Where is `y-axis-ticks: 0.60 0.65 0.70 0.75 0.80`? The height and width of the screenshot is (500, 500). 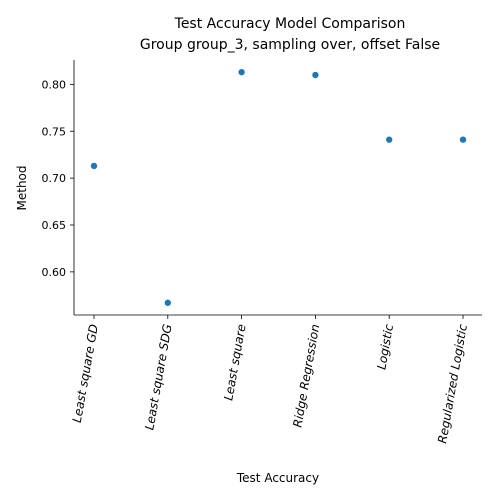
y-axis-ticks: 0.60 0.65 0.70 0.75 0.80 is located at coordinates (58, 178).